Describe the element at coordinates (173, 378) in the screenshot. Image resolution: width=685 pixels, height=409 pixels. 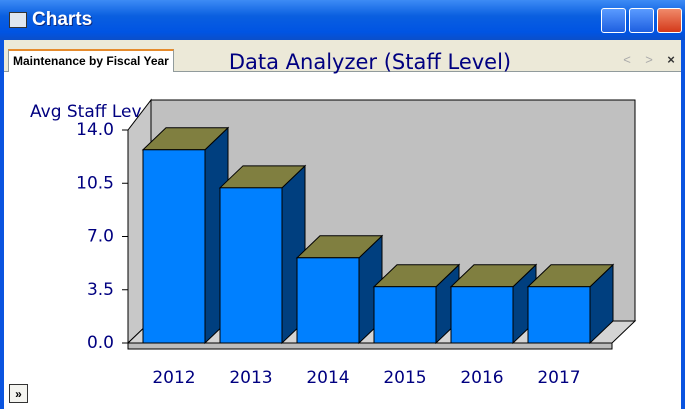
I see `x-tick-label: 2012` at that location.